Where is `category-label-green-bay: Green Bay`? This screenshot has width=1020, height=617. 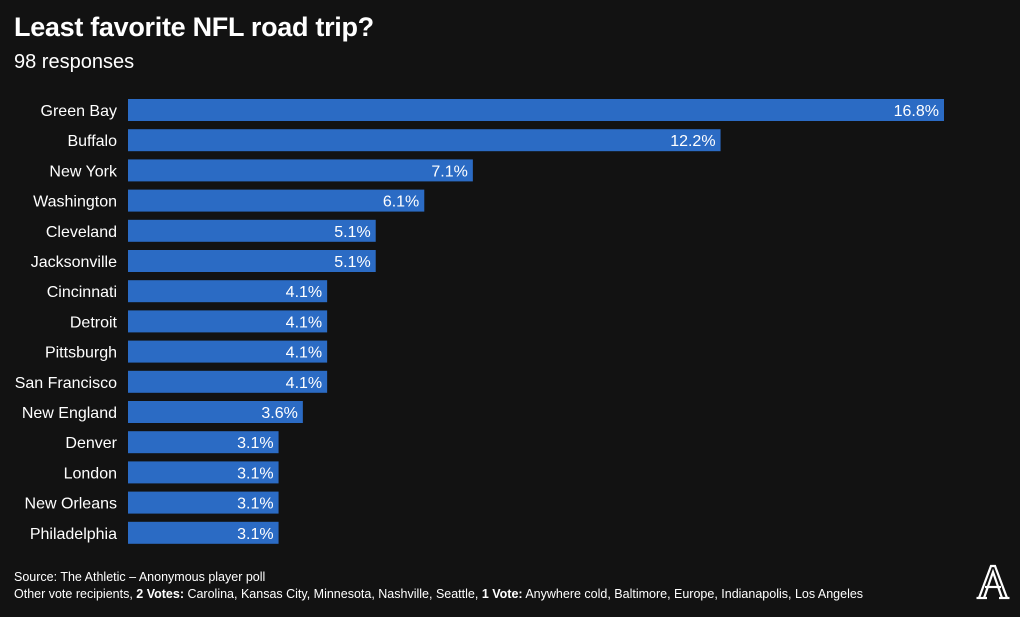 category-label-green-bay: Green Bay is located at coordinates (79, 111).